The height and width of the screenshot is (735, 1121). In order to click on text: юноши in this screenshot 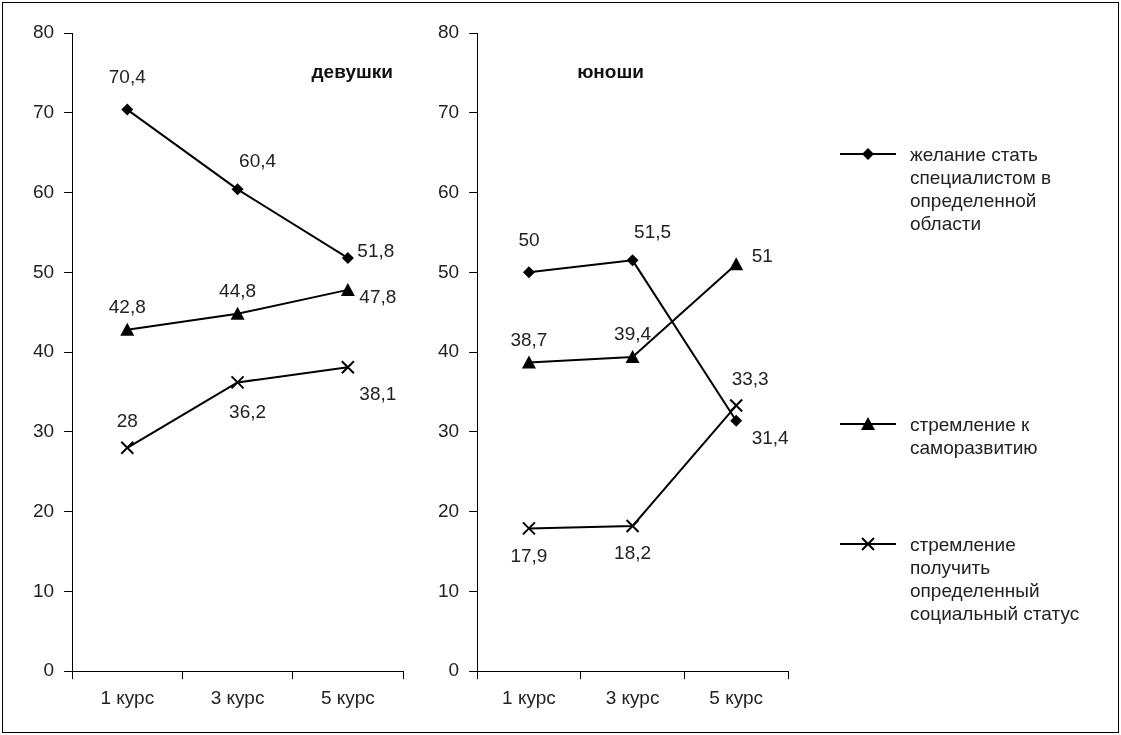, I will do `click(610, 72)`.